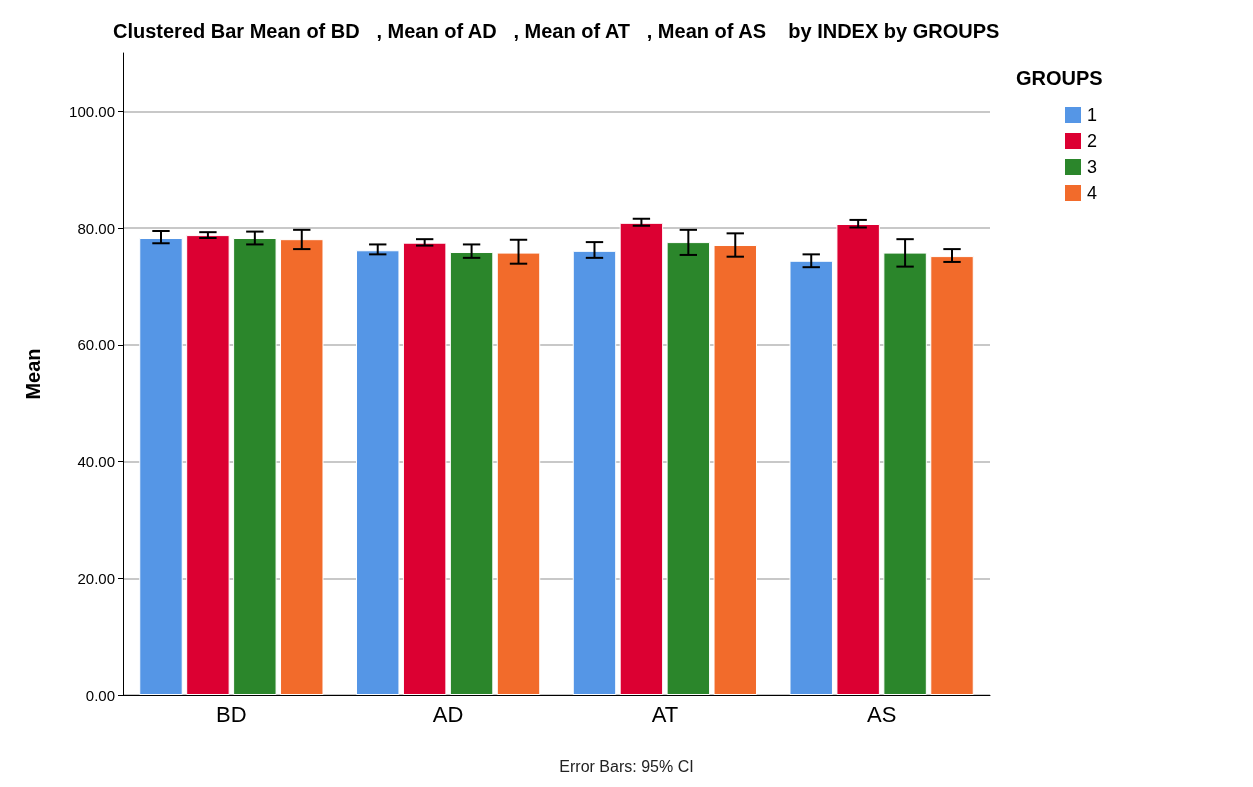 The width and height of the screenshot is (1253, 787). What do you see at coordinates (1059, 78) in the screenshot?
I see `legend-title: GROUPS` at bounding box center [1059, 78].